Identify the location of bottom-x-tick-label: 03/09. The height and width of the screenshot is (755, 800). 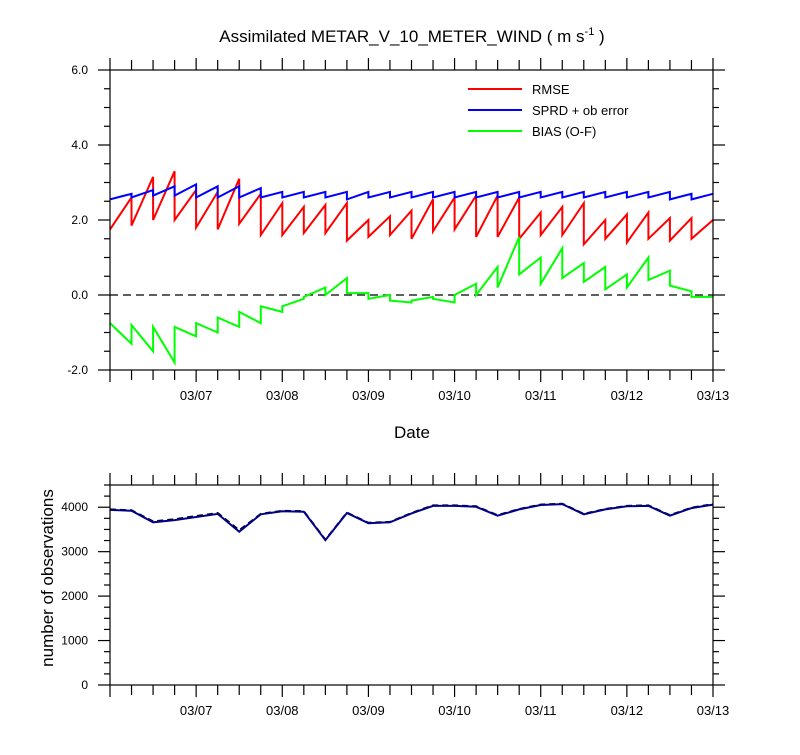
(368, 710).